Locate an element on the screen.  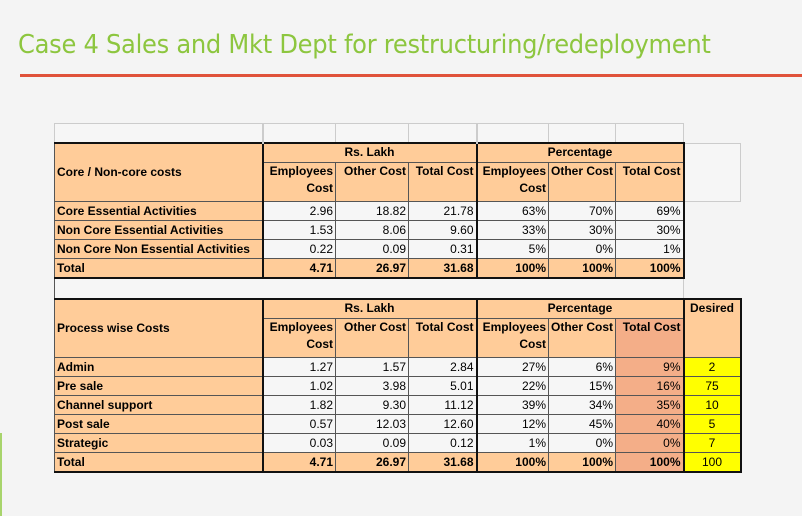
total-row: Total 4.71 26.97 31.68 100% 100% 100% is located at coordinates (397, 268).